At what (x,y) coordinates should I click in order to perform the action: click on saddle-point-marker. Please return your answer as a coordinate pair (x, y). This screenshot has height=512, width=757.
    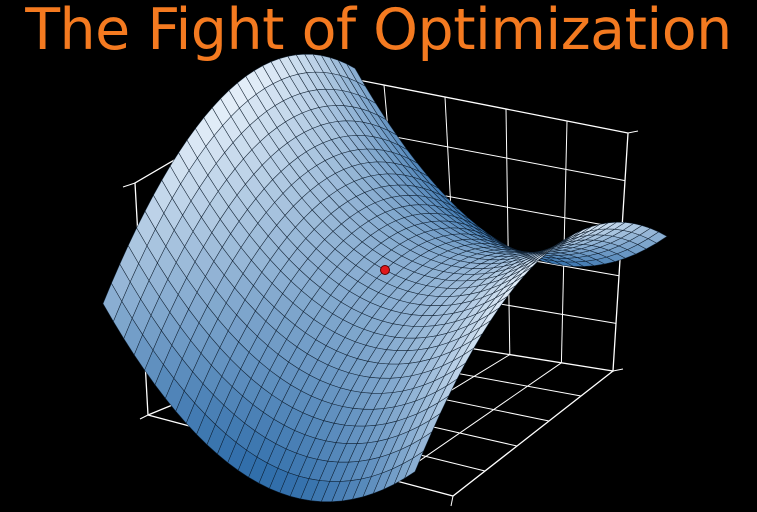
    Looking at the image, I should click on (385, 270).